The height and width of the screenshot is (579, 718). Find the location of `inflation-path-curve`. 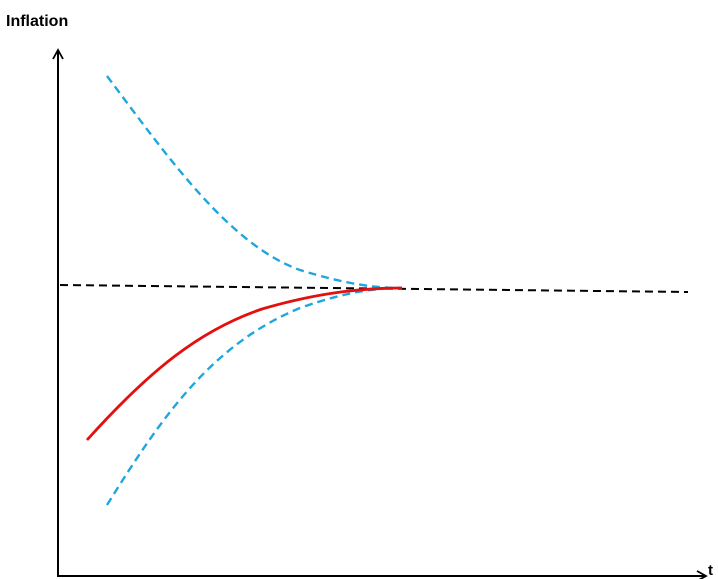

inflation-path-curve is located at coordinates (244, 363).